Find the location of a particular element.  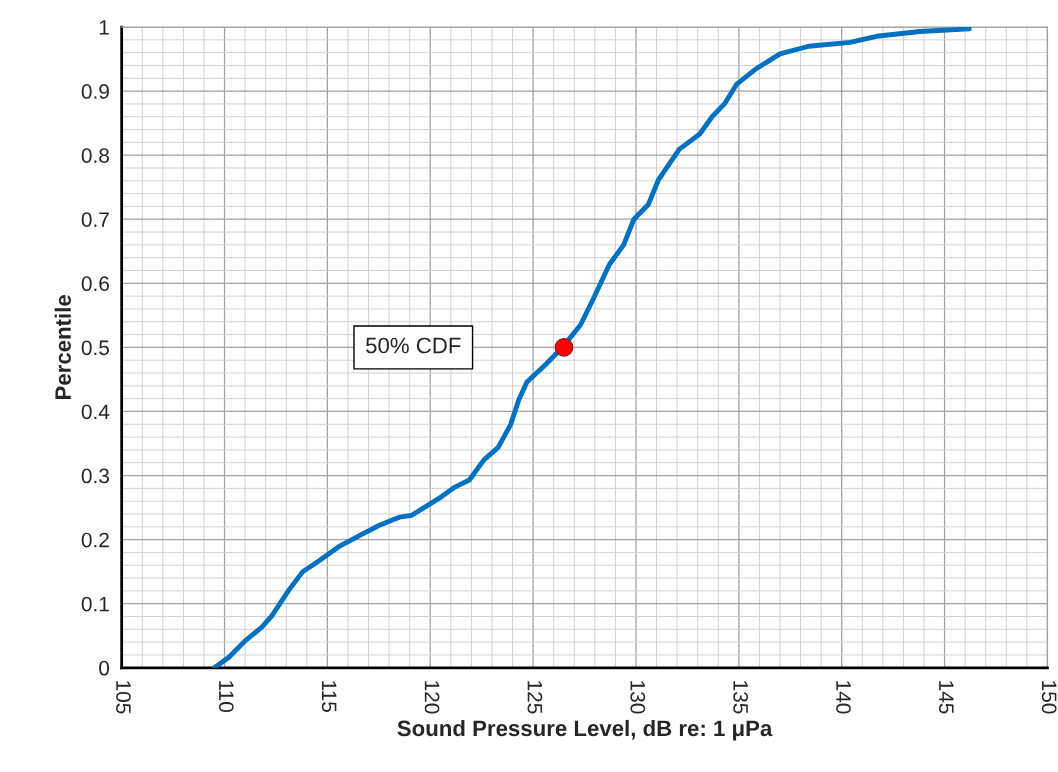

x-tick-label: 145 is located at coordinates (946, 697).